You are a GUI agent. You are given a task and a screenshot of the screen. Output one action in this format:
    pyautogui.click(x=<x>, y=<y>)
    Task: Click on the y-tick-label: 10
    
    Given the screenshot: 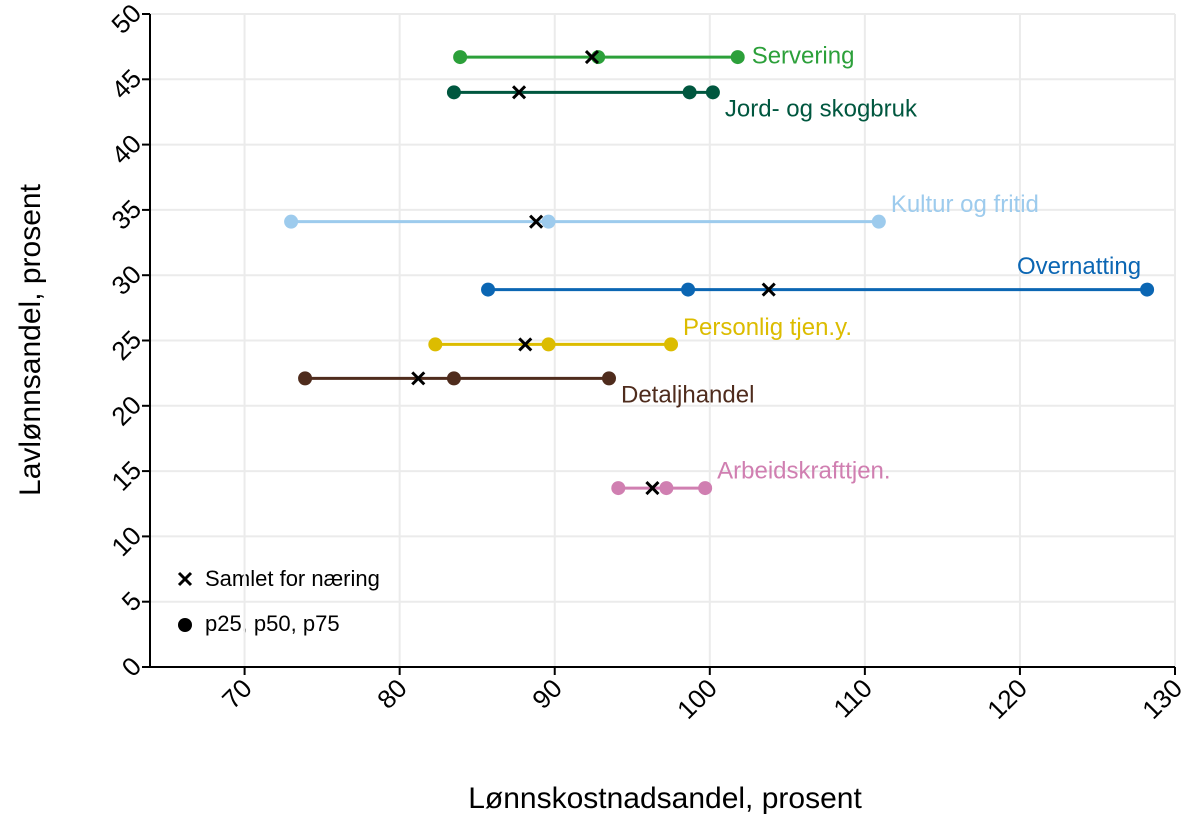 What is the action you would take?
    pyautogui.click(x=126, y=541)
    